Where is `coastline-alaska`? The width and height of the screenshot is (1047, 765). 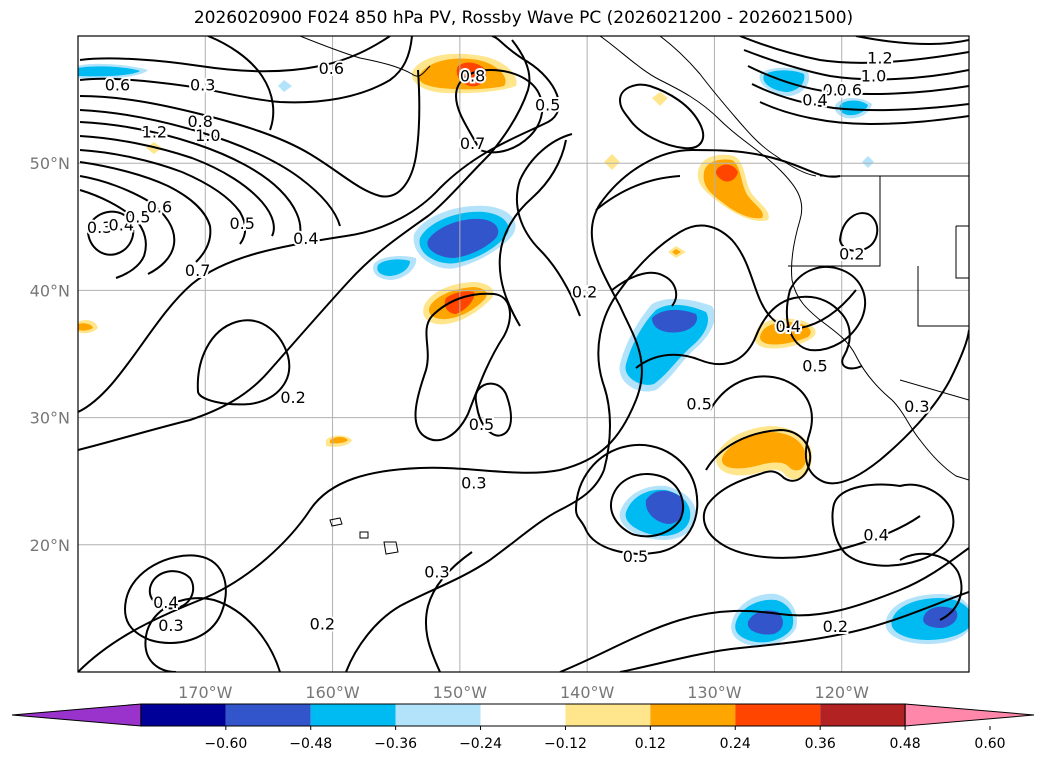 coastline-alaska is located at coordinates (365, 56).